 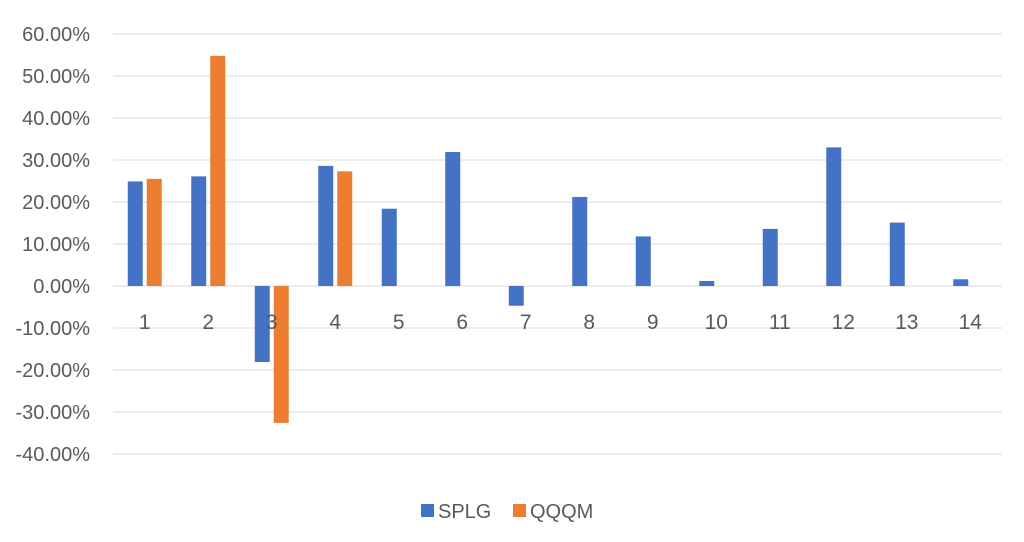 What do you see at coordinates (462, 322) in the screenshot?
I see `x-category-label: 6` at bounding box center [462, 322].